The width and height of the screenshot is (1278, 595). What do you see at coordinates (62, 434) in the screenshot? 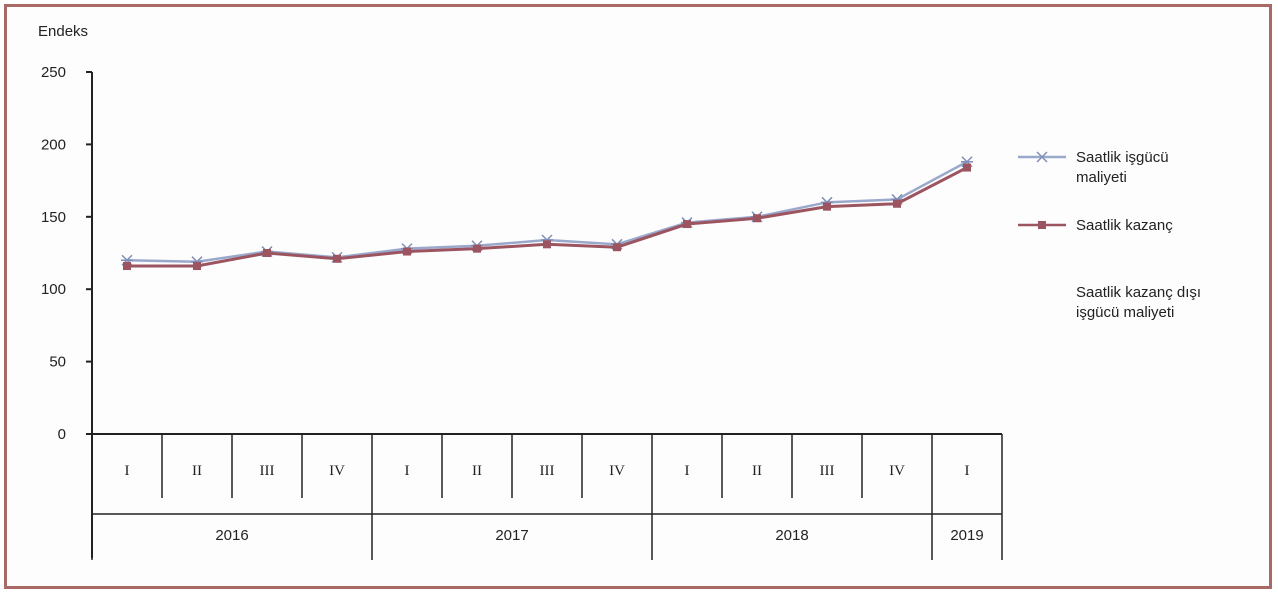
I see `y-tick-label: 0` at bounding box center [62, 434].